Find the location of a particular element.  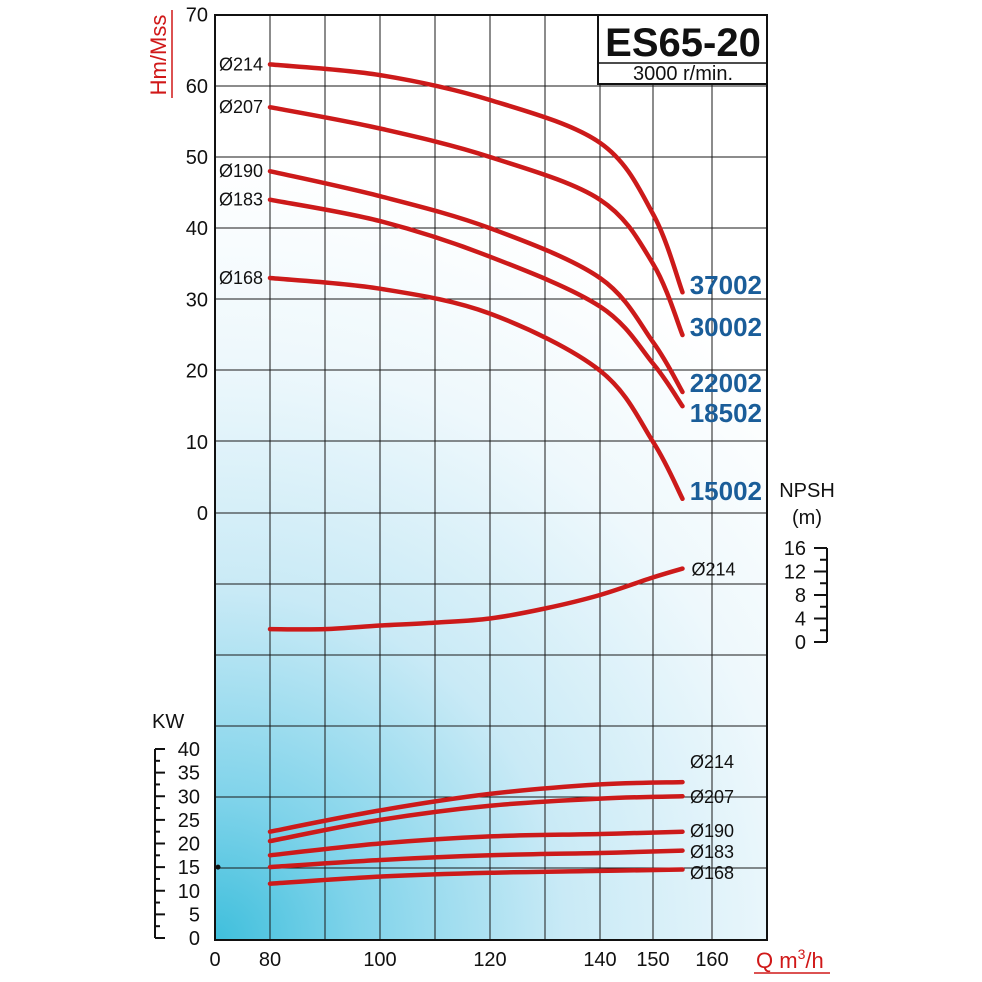

motor-power-label: 22002 is located at coordinates (726, 383).